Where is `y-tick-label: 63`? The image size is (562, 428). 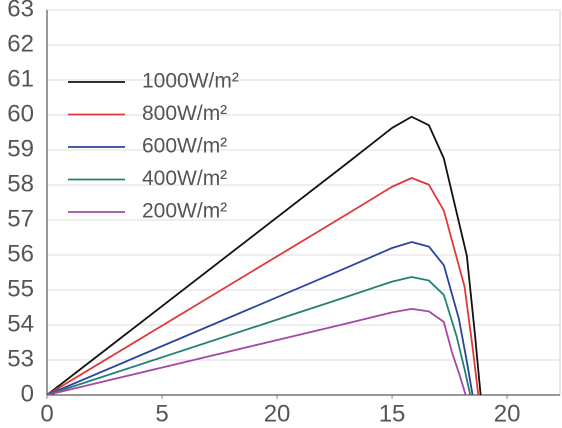 y-tick-label: 63 is located at coordinates (20, 11).